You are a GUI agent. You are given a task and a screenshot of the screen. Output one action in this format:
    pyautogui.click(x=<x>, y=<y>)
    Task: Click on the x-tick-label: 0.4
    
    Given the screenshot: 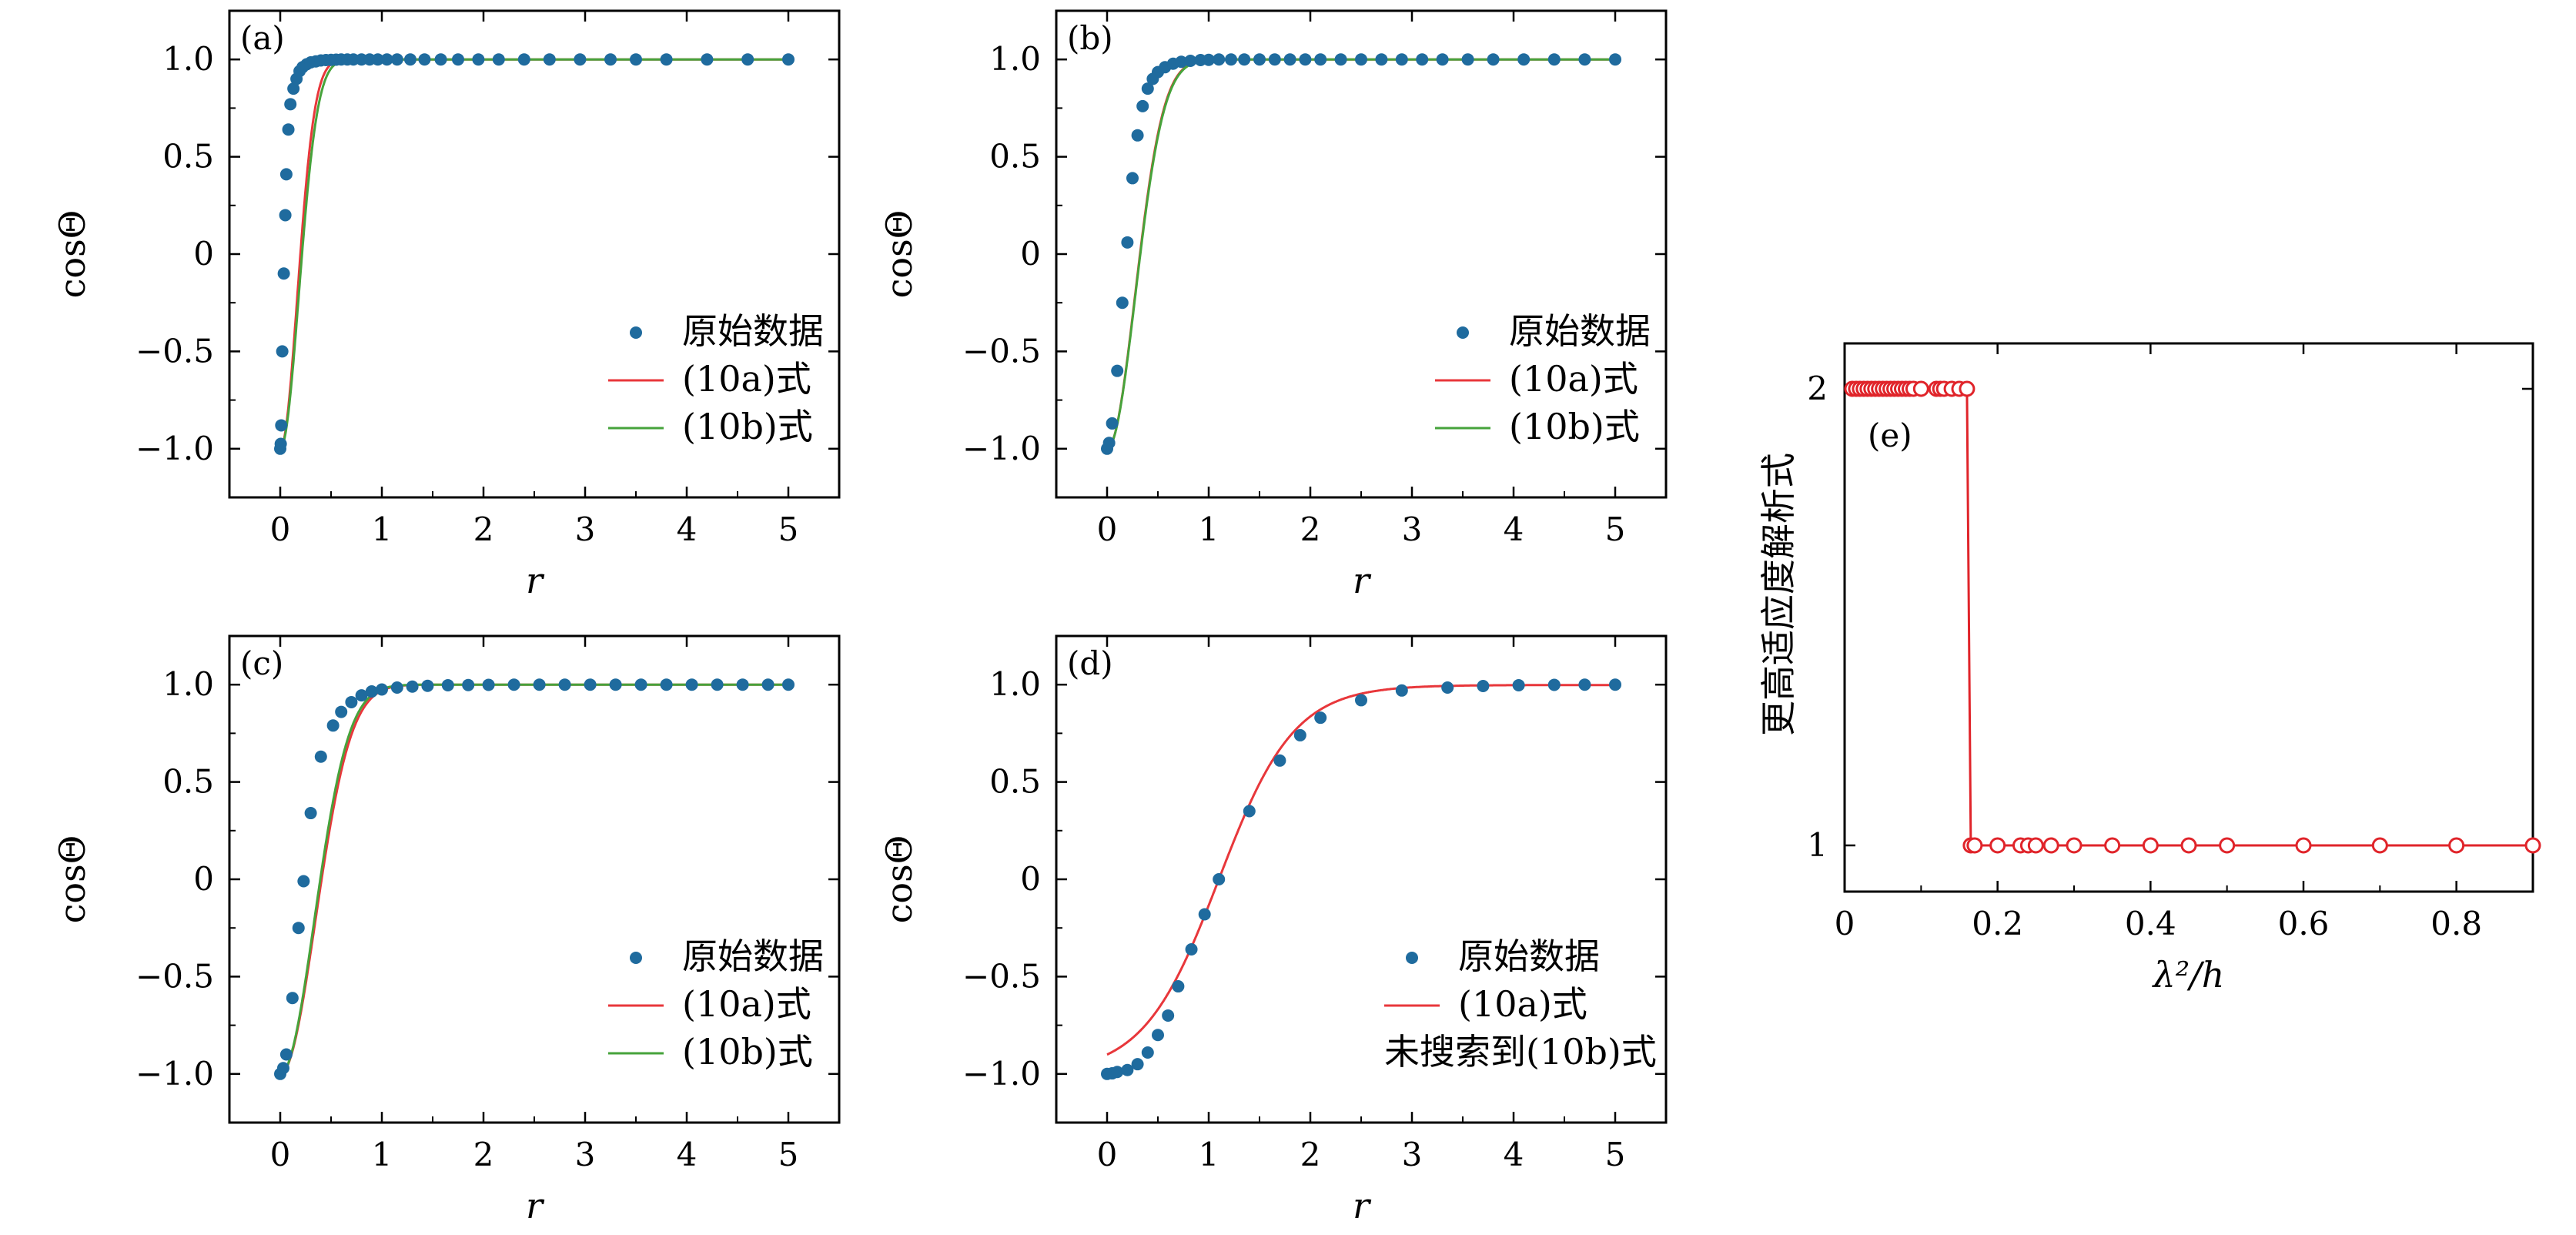 What is the action you would take?
    pyautogui.click(x=2151, y=923)
    